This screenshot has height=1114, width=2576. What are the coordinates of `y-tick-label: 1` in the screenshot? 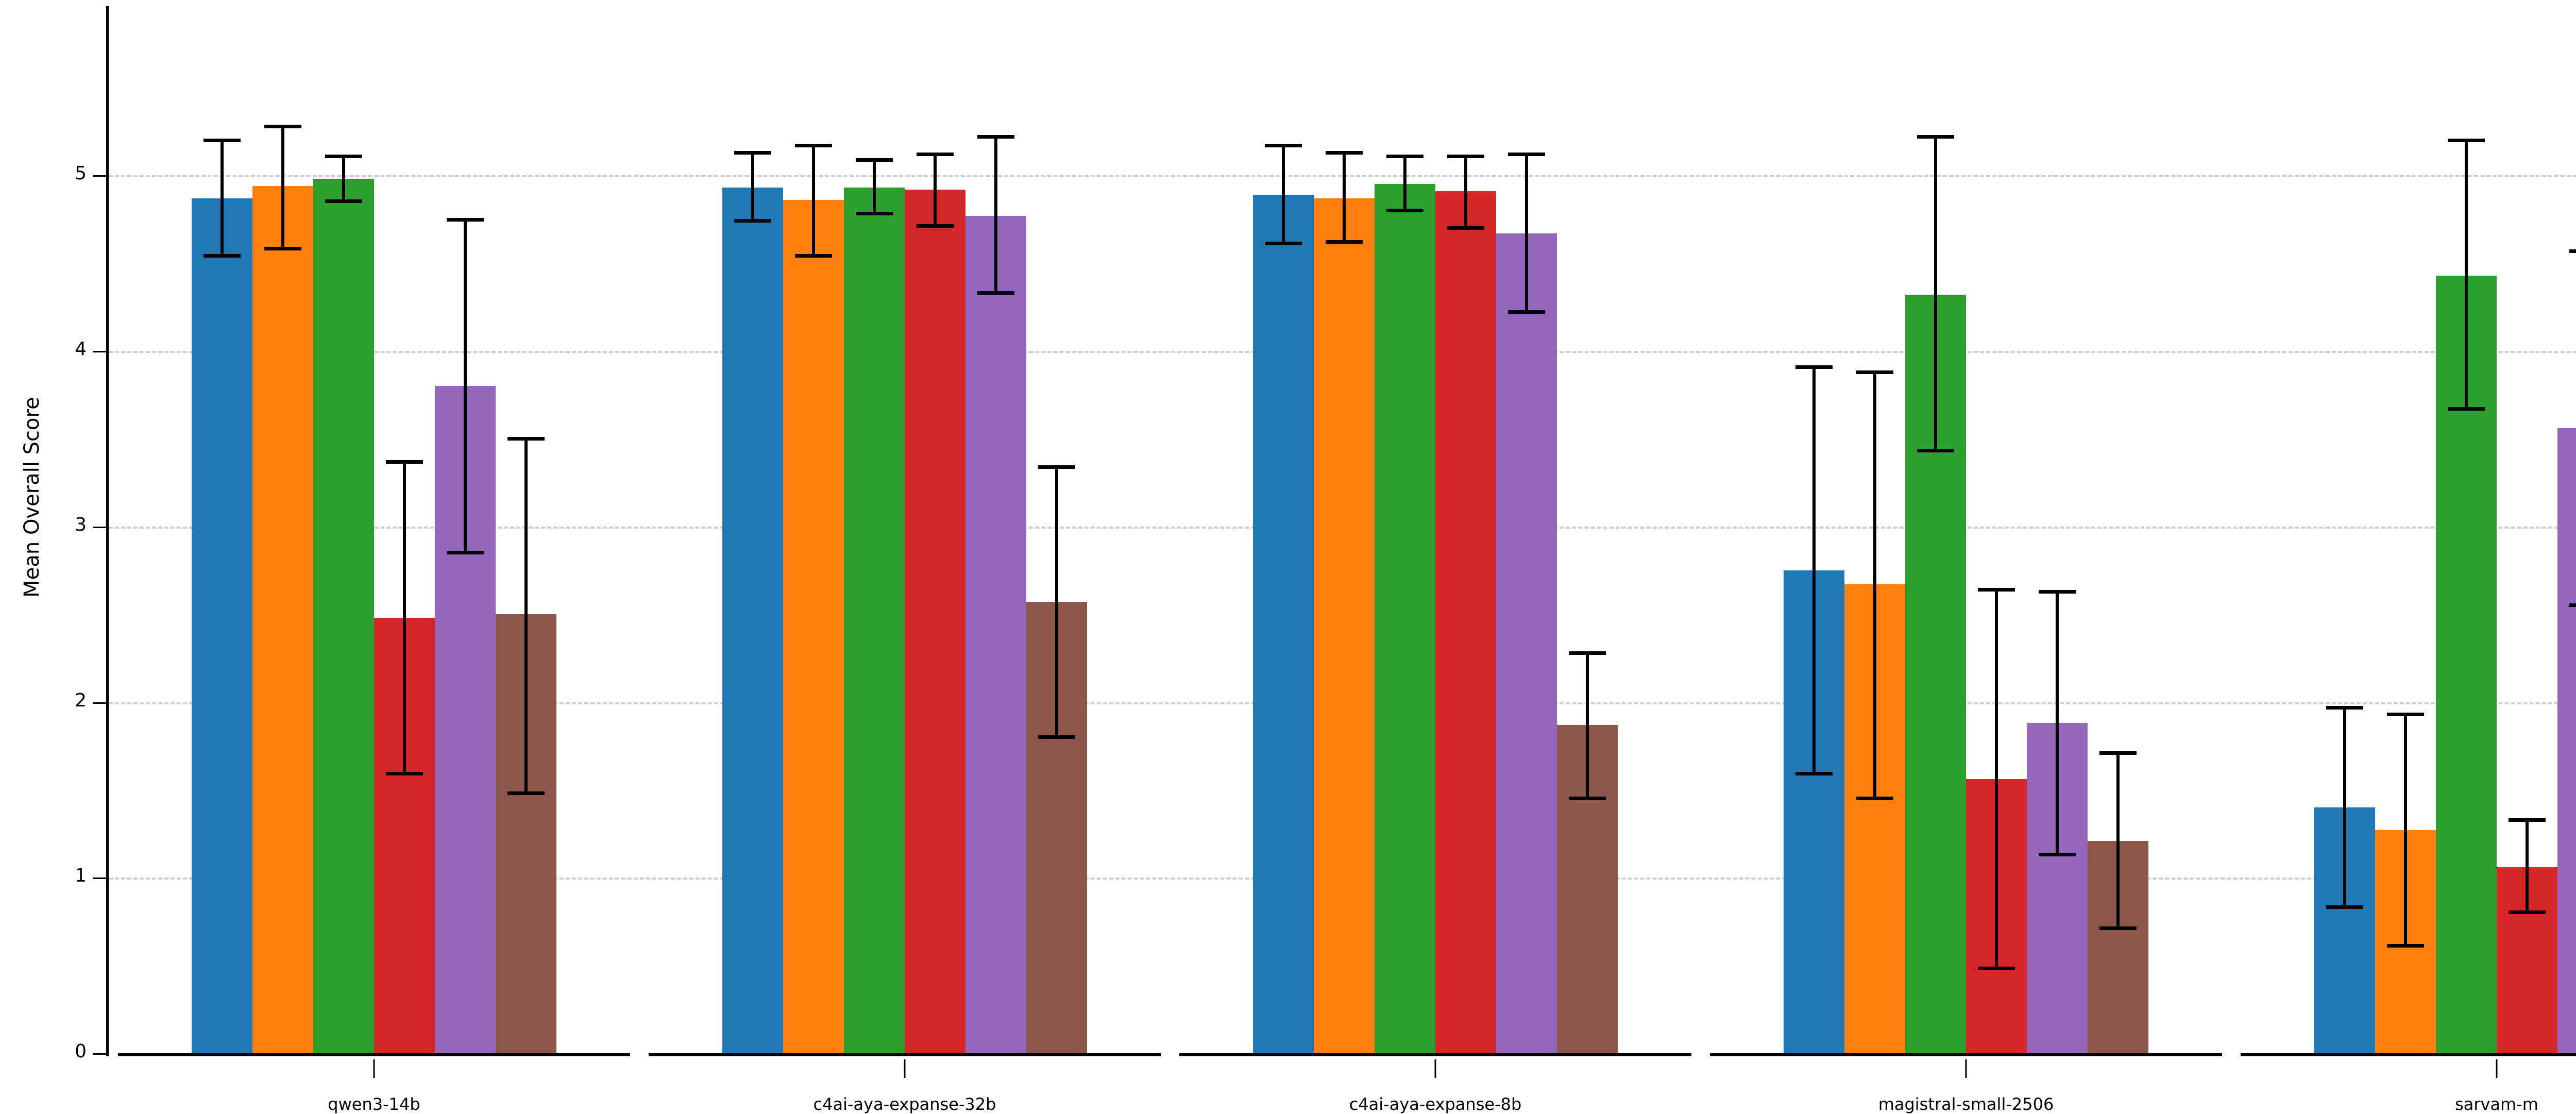 It's located at (81, 876).